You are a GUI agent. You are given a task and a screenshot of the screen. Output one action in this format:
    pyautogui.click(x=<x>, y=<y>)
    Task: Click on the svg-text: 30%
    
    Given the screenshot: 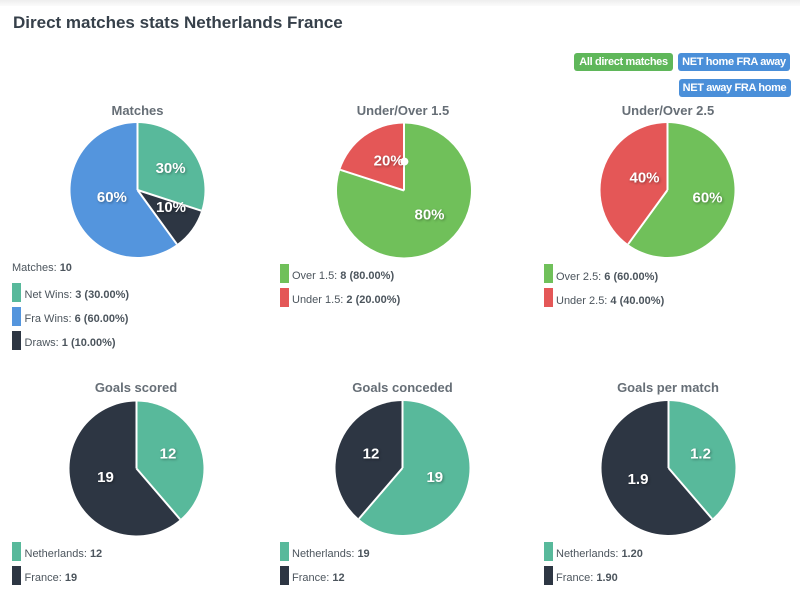 What is the action you would take?
    pyautogui.click(x=171, y=168)
    